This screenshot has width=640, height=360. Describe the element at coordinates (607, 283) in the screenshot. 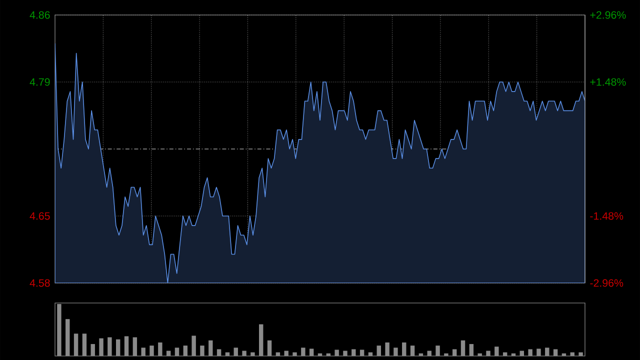

I see `y2-tick-label: -2.96%` at that location.